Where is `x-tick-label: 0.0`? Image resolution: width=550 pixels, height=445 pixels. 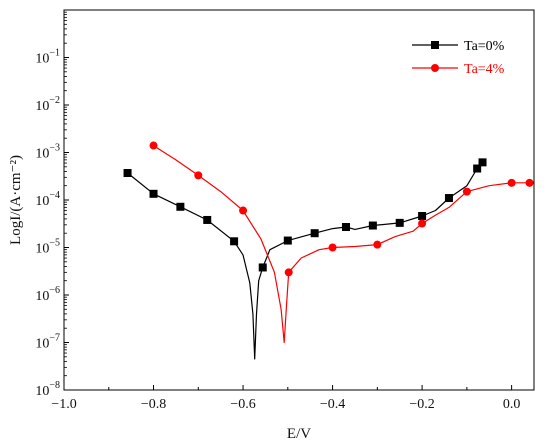
x-tick-label: 0.0 is located at coordinates (512, 404).